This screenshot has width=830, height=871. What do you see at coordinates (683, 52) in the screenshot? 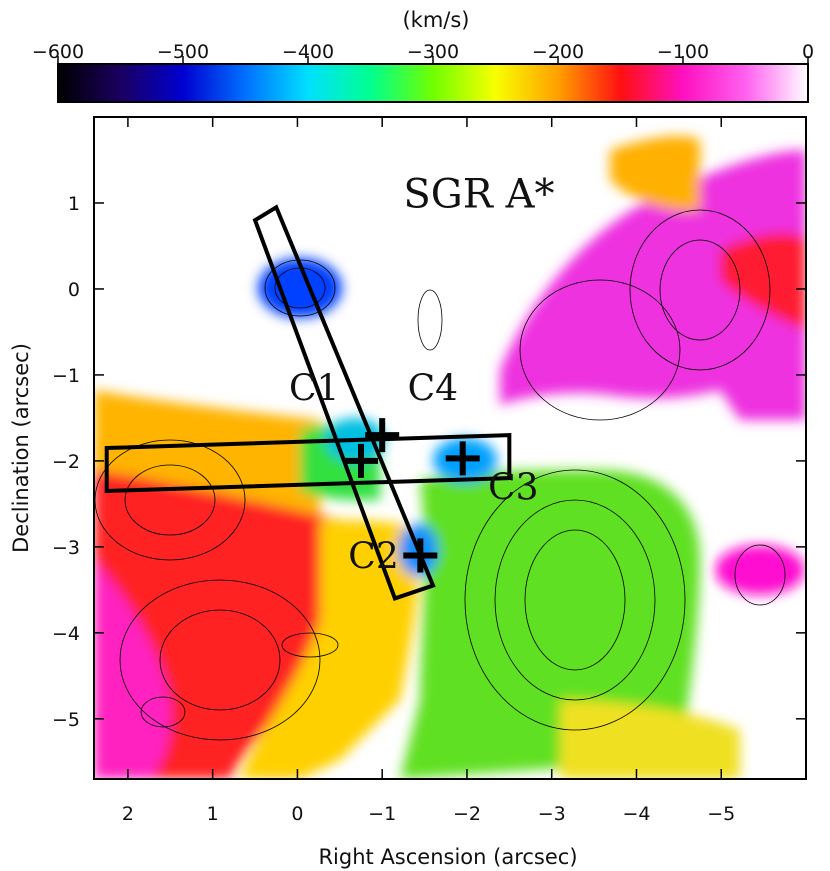
I see `colorbar-tick-label: −100` at bounding box center [683, 52].